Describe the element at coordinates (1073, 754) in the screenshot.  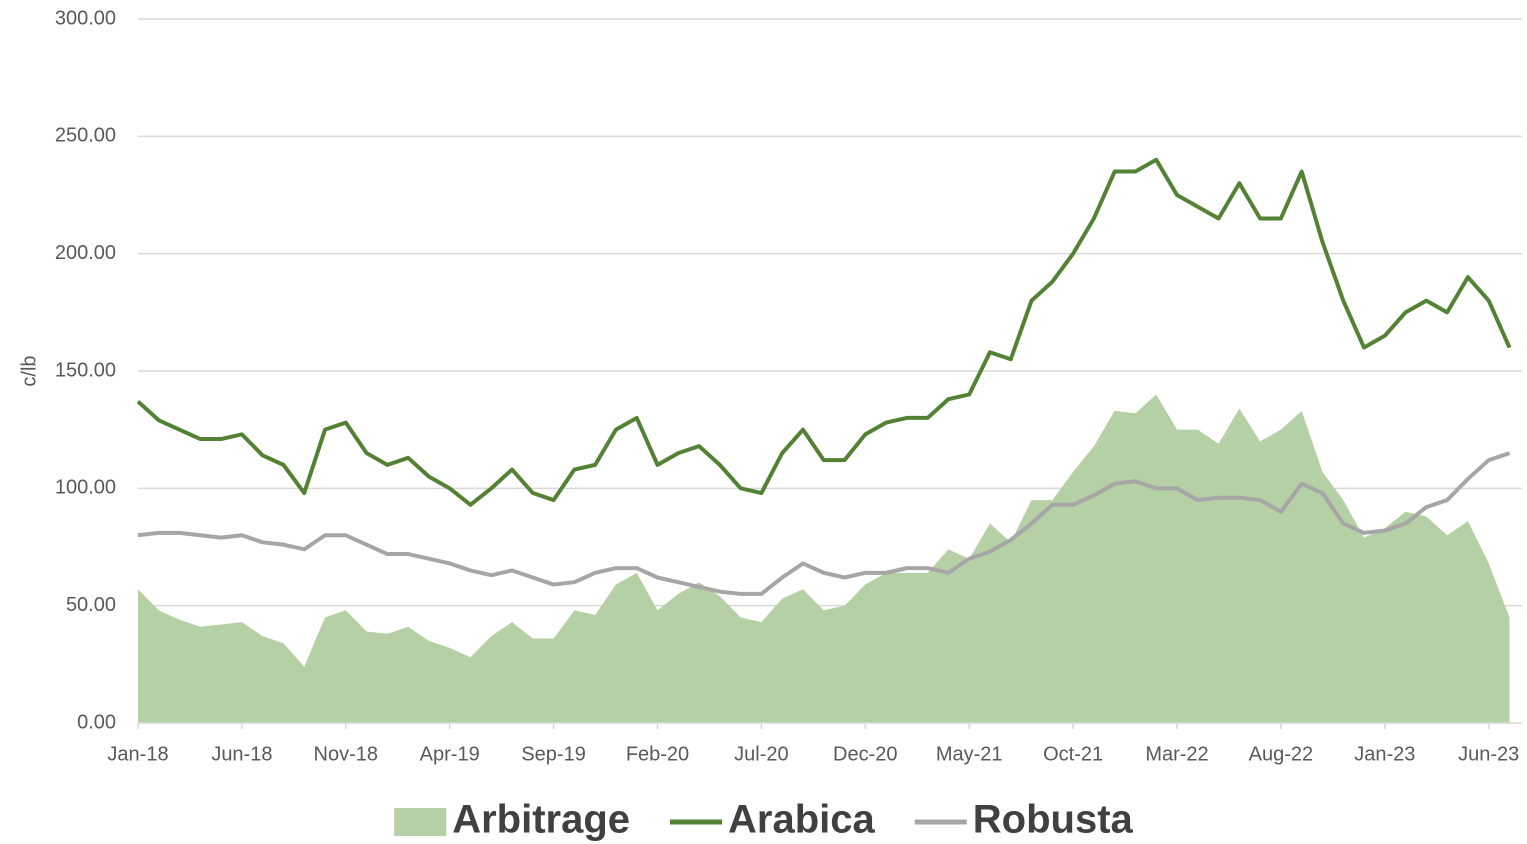
I see `x-tick-label: Oct-21` at that location.